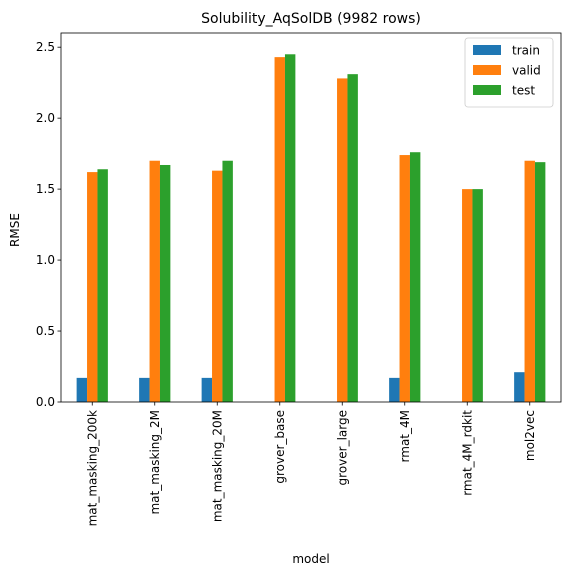 The height and width of the screenshot is (581, 567). I want to click on legend-swatch-train, so click(487, 50).